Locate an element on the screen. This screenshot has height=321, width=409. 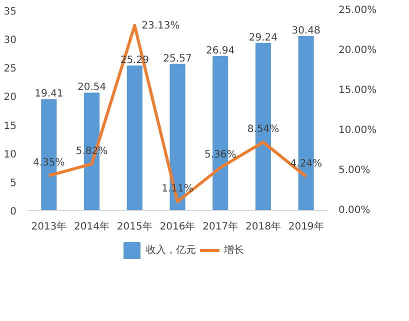
y2-tick-label: 20.00% is located at coordinates (357, 50).